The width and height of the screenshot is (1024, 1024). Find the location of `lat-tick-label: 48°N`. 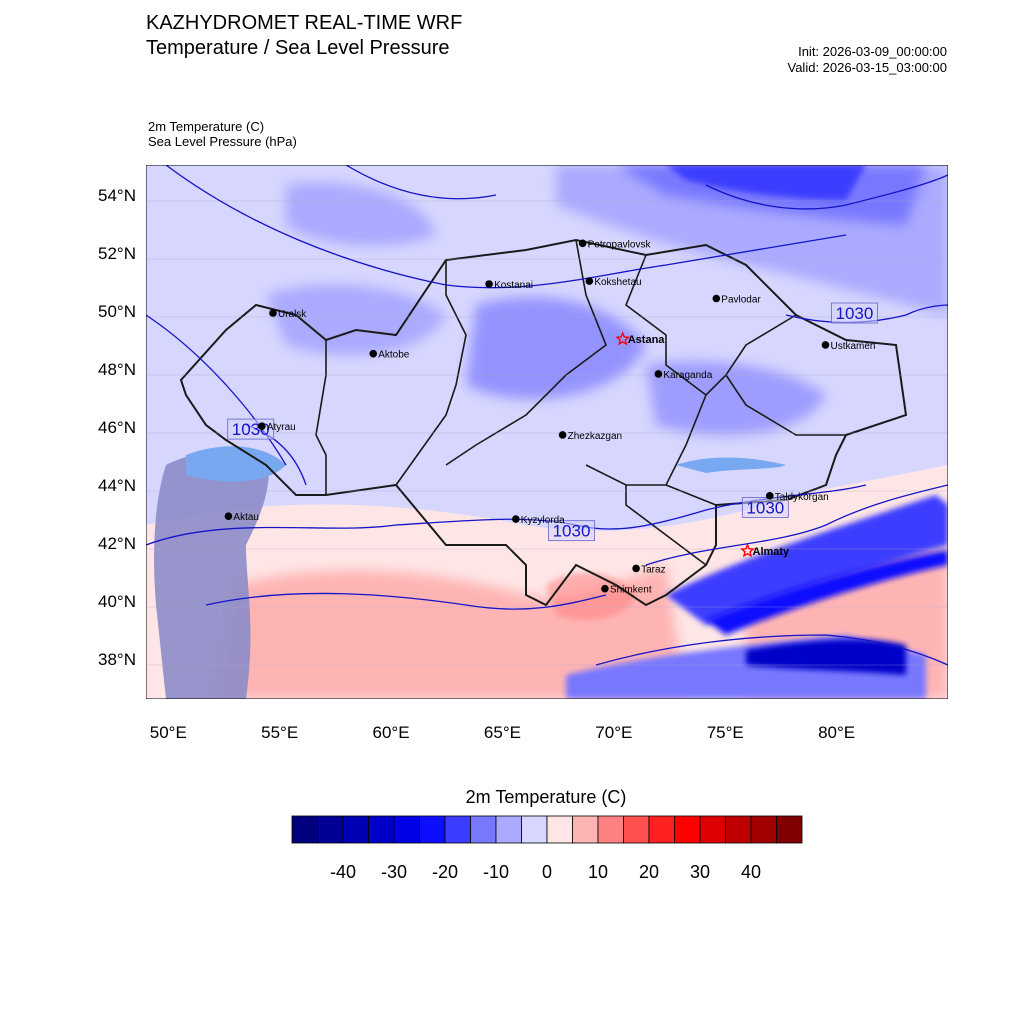

lat-tick-label: 48°N is located at coordinates (117, 370).